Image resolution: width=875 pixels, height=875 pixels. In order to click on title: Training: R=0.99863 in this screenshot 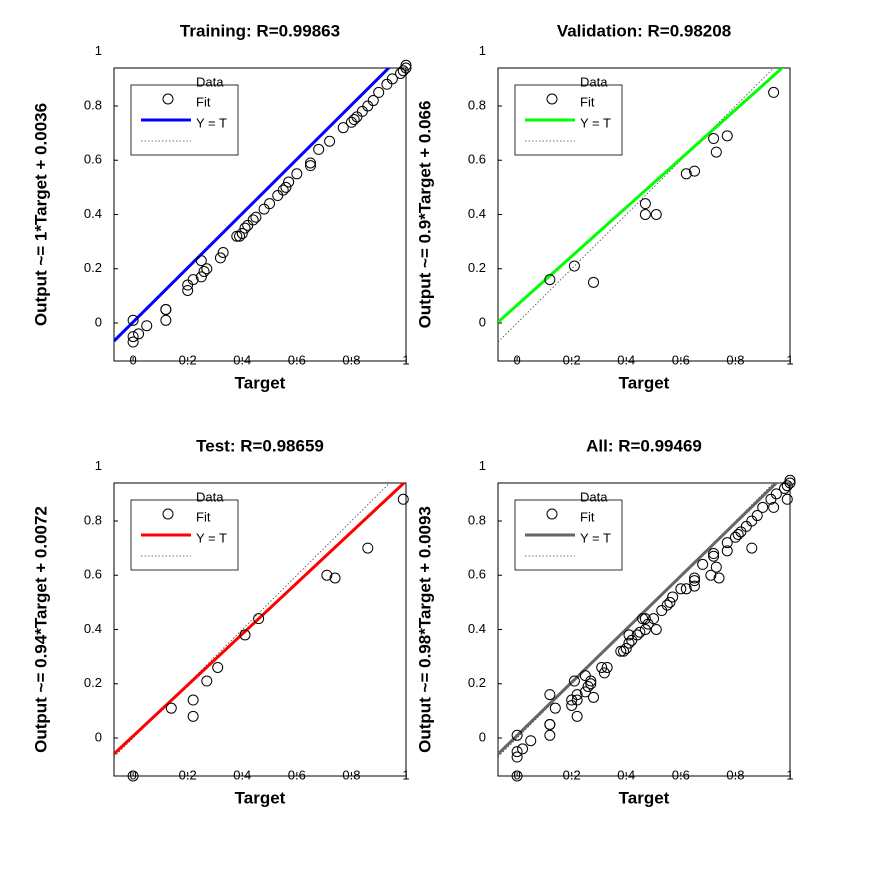, I will do `click(260, 30)`.